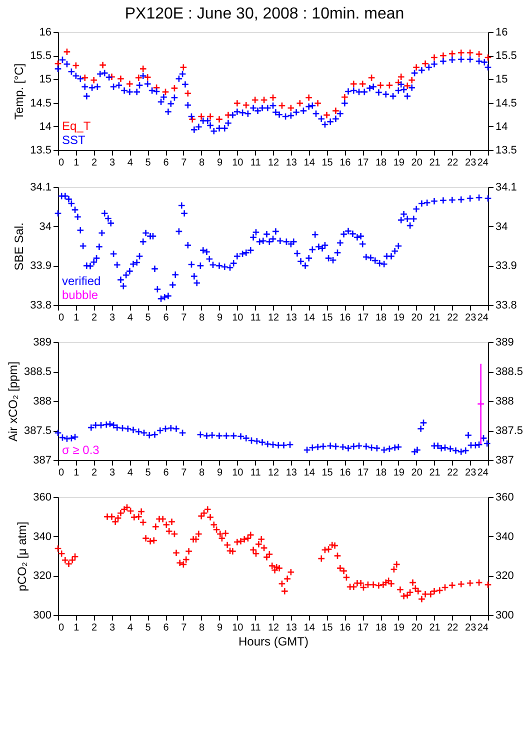 The image size is (529, 739). Describe the element at coordinates (381, 473) in the screenshot. I see `x-tick-label: 18` at that location.